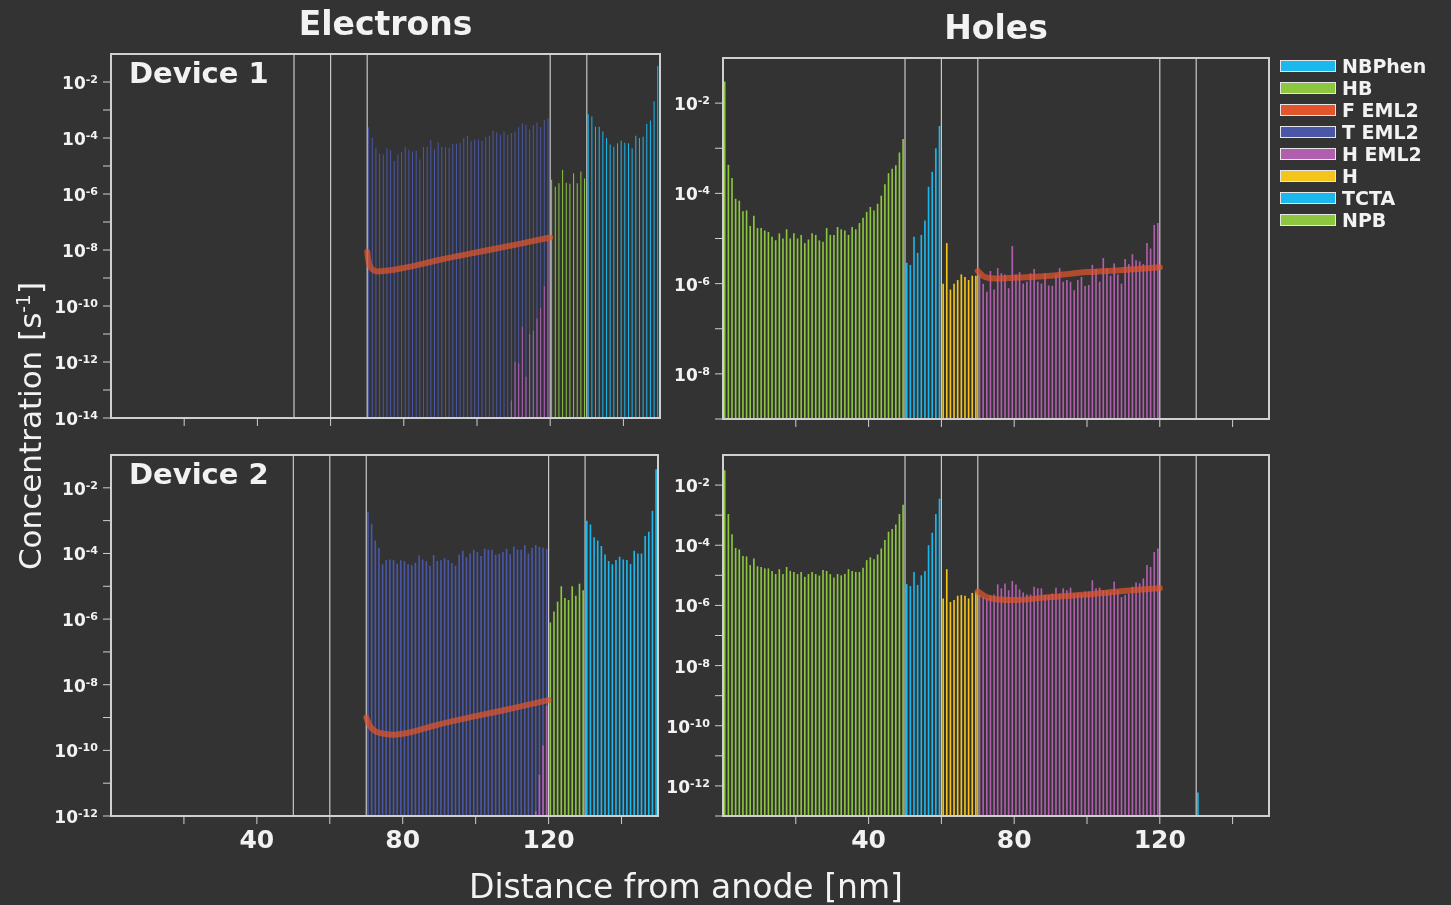 The height and width of the screenshot is (905, 1451). Describe the element at coordinates (1357, 88) in the screenshot. I see `legend-label: HB` at that location.